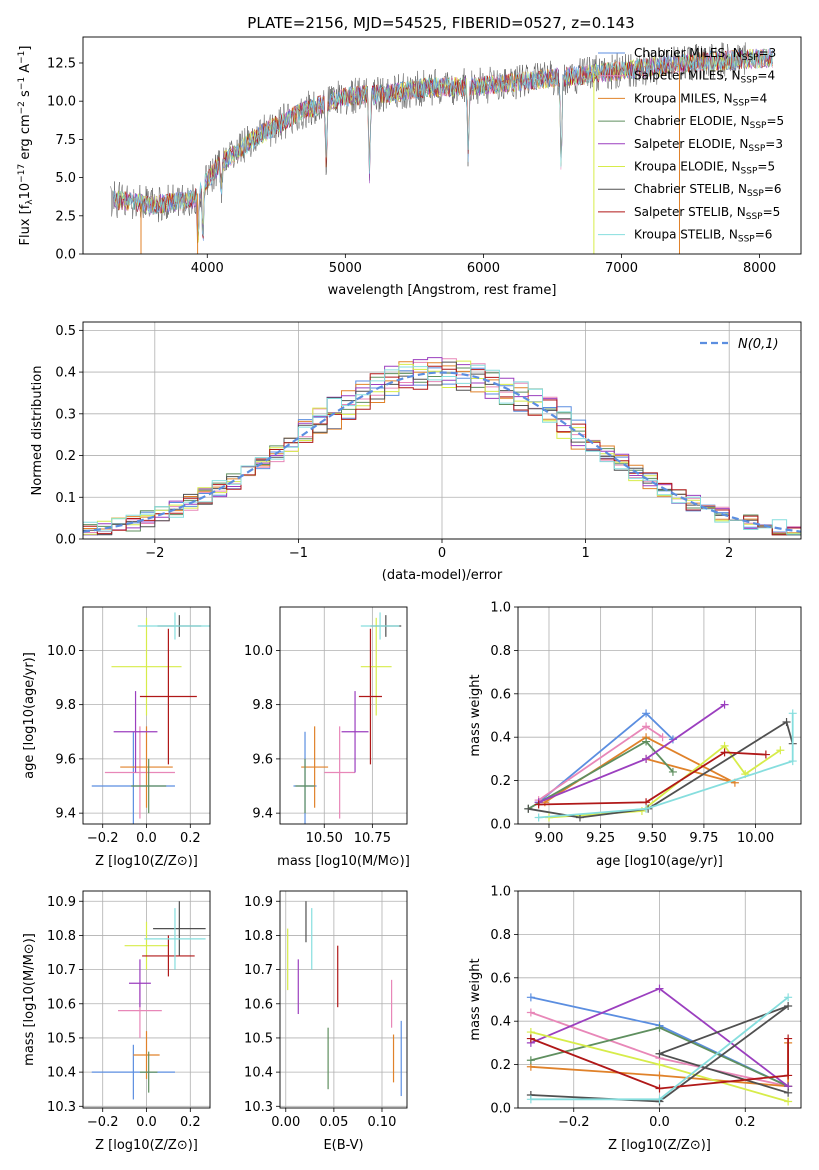 The image size is (819, 1170). I want to click on age-vs-Z-xtick-label: 0.2, so click(190, 838).